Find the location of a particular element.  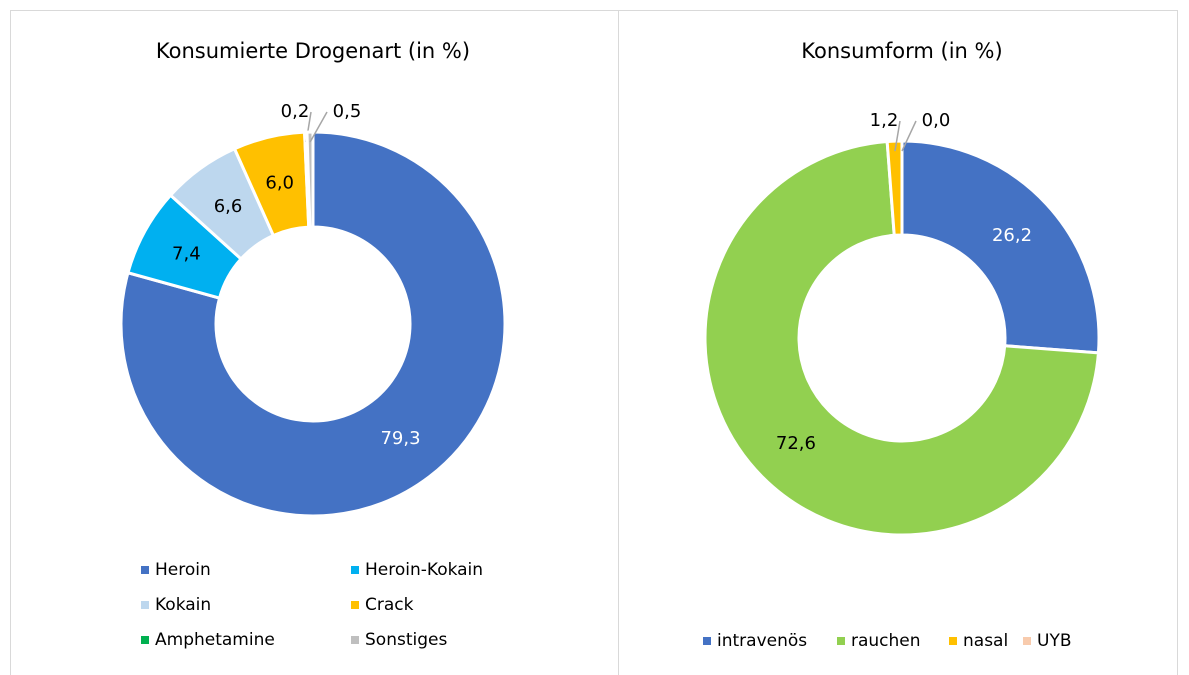

legend-label: UYB is located at coordinates (1054, 641).